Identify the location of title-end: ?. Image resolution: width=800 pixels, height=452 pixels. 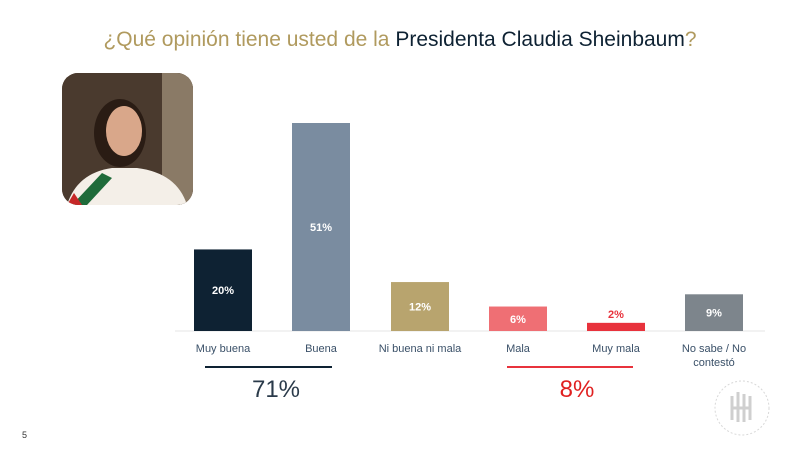
(690, 39).